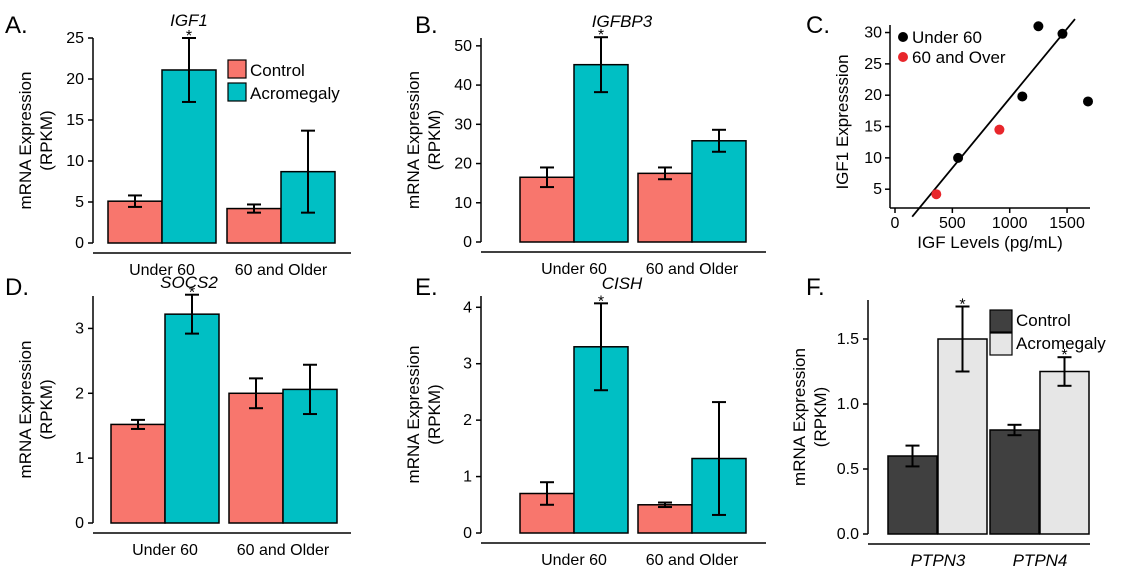 The width and height of the screenshot is (1128, 567). What do you see at coordinates (842, 121) in the screenshot?
I see `y-axis-label: IGF1 Expresssion` at bounding box center [842, 121].